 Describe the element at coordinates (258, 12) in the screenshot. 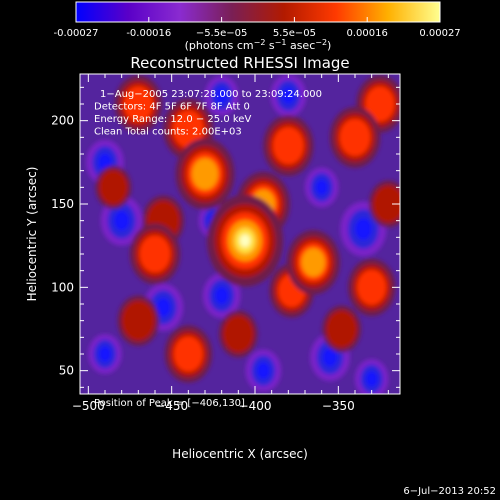

I see `colorbar-gradient` at that location.